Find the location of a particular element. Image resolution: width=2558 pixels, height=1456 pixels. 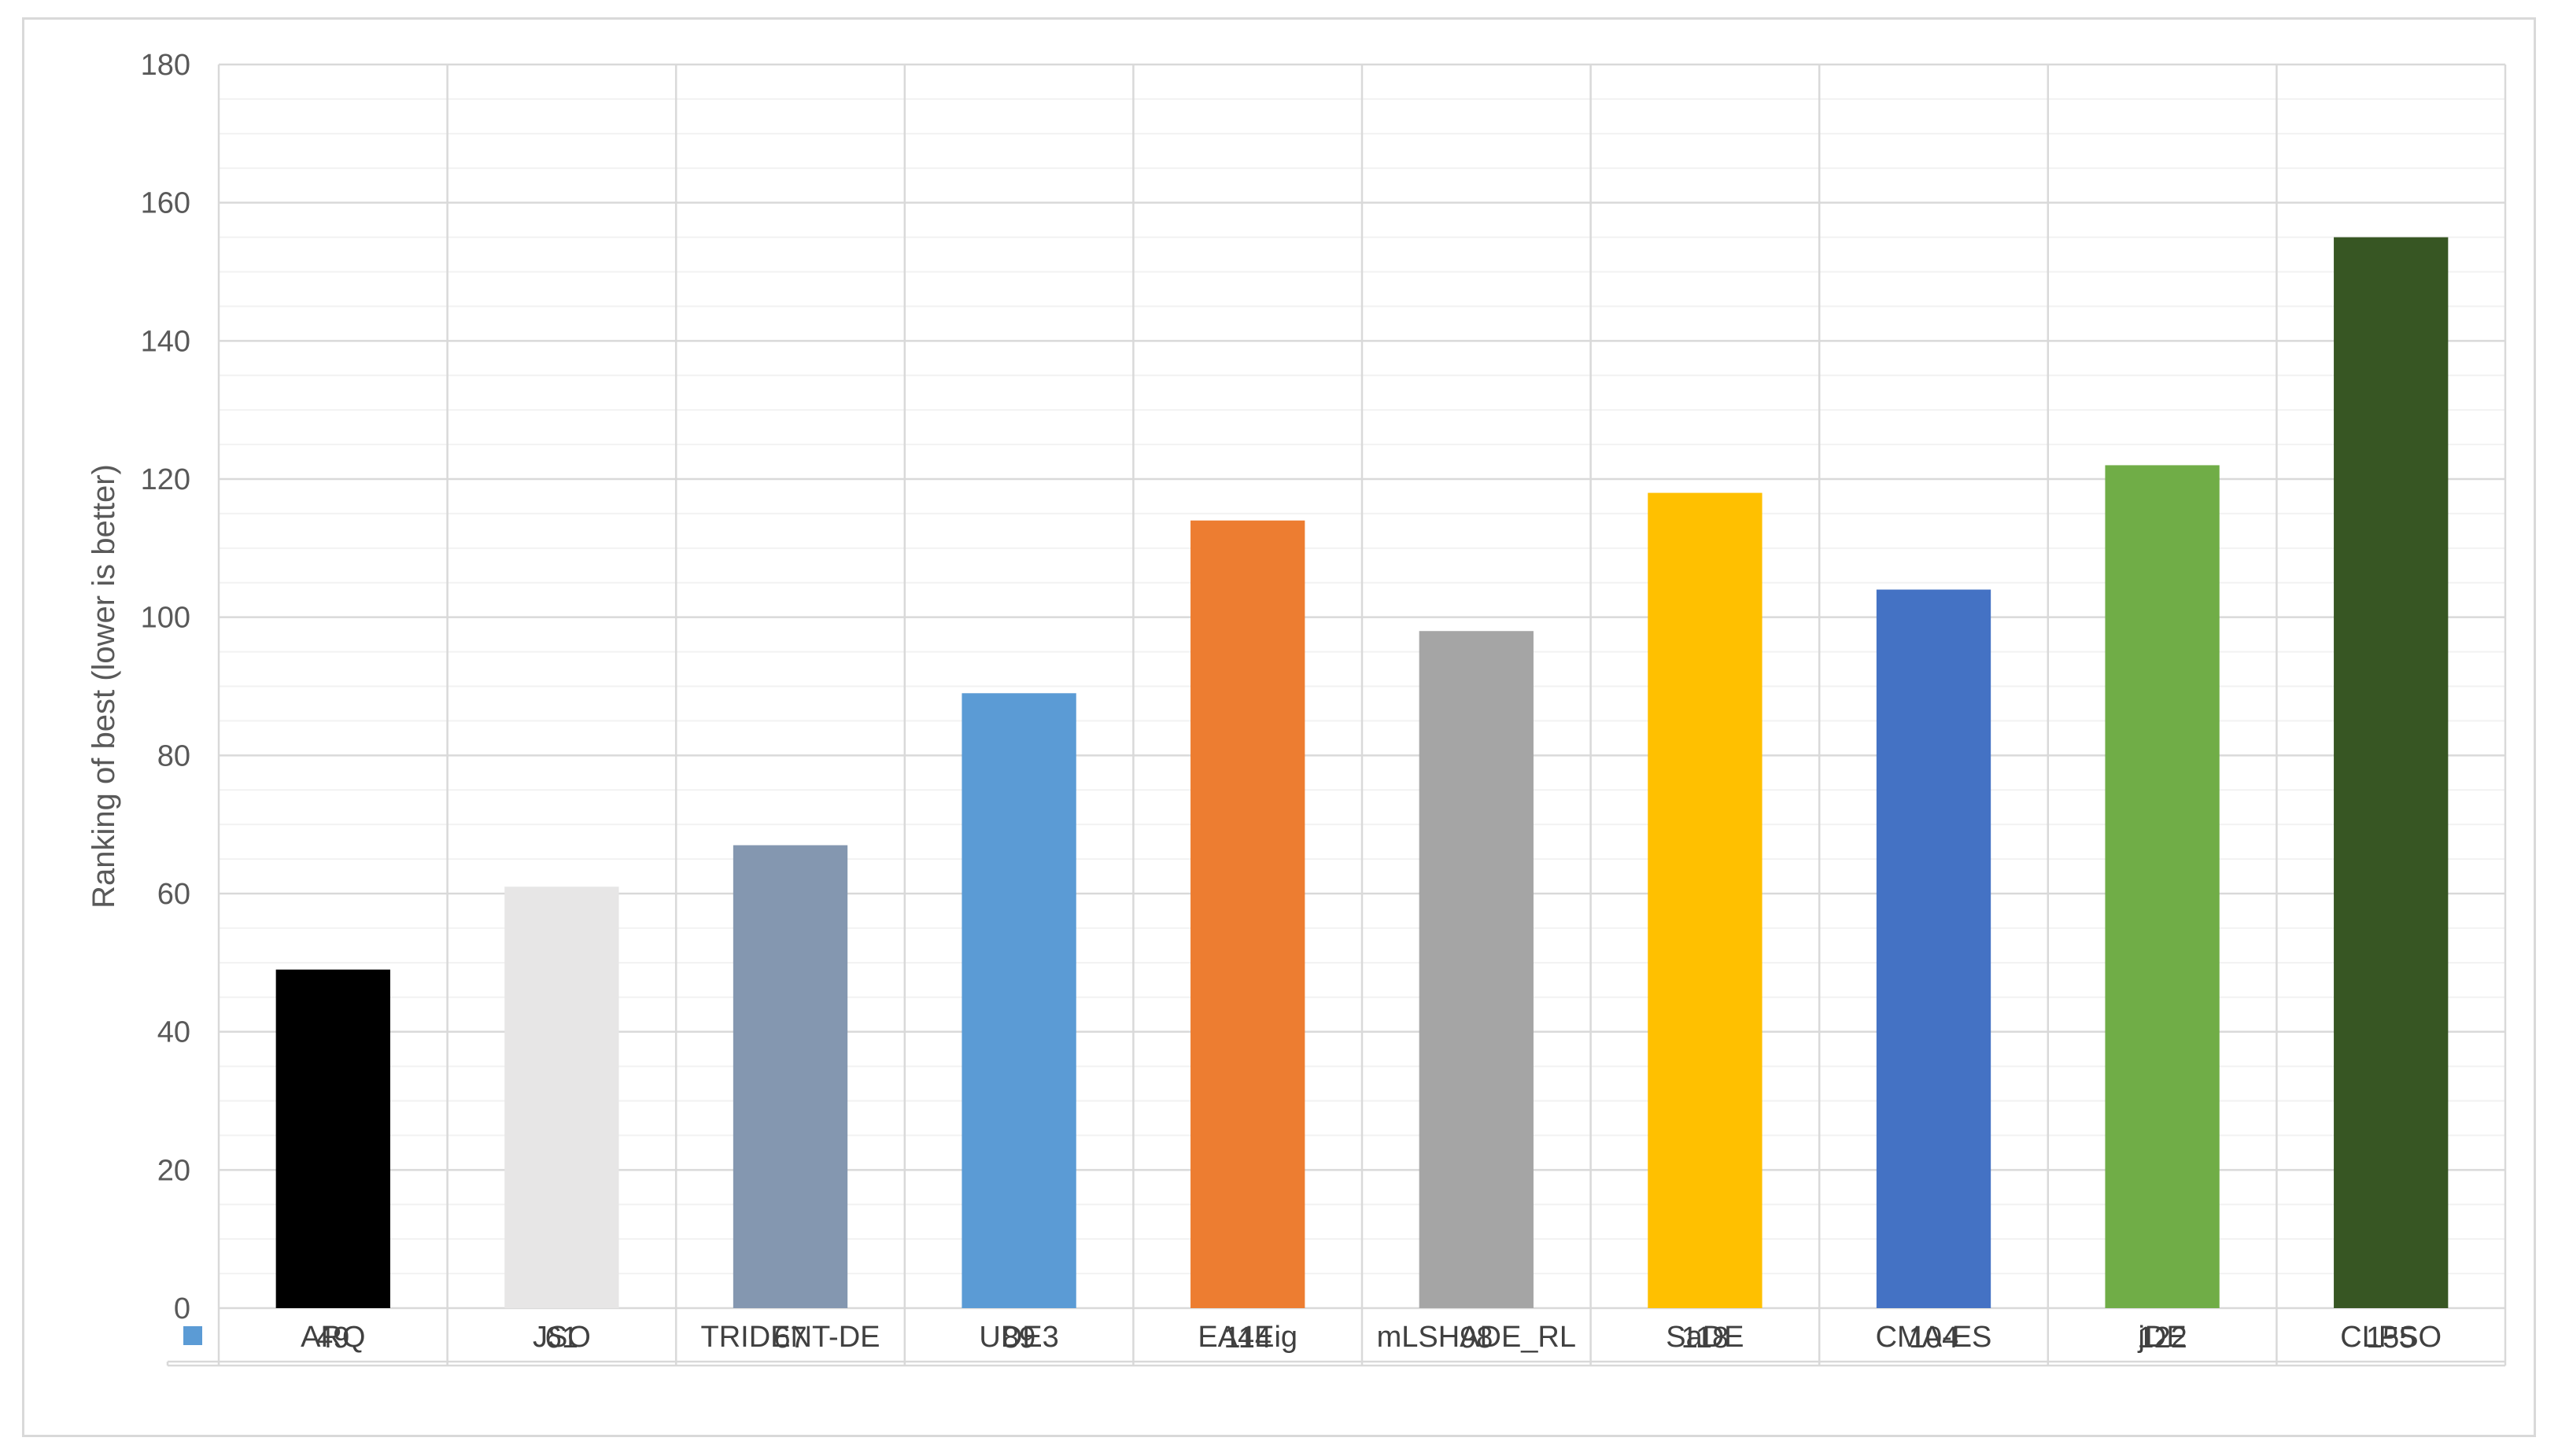

x-tick-label: jDE is located at coordinates (2161, 1337).